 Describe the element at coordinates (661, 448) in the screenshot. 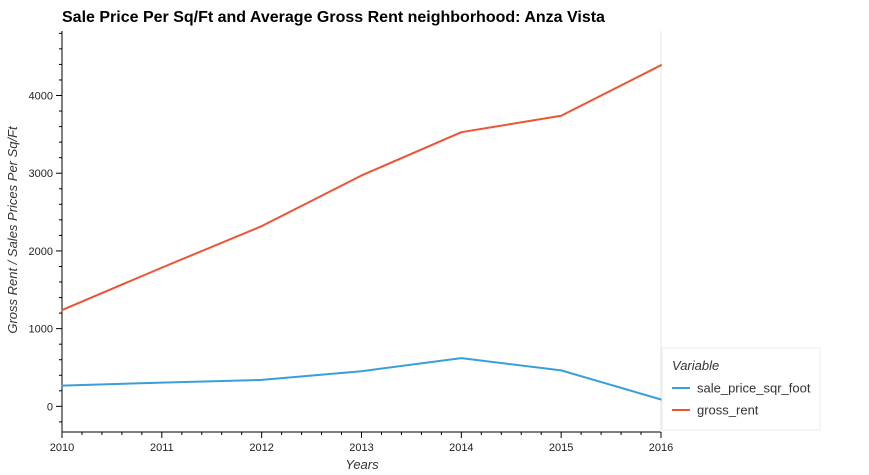

I see `x-tick-label: 2016` at that location.